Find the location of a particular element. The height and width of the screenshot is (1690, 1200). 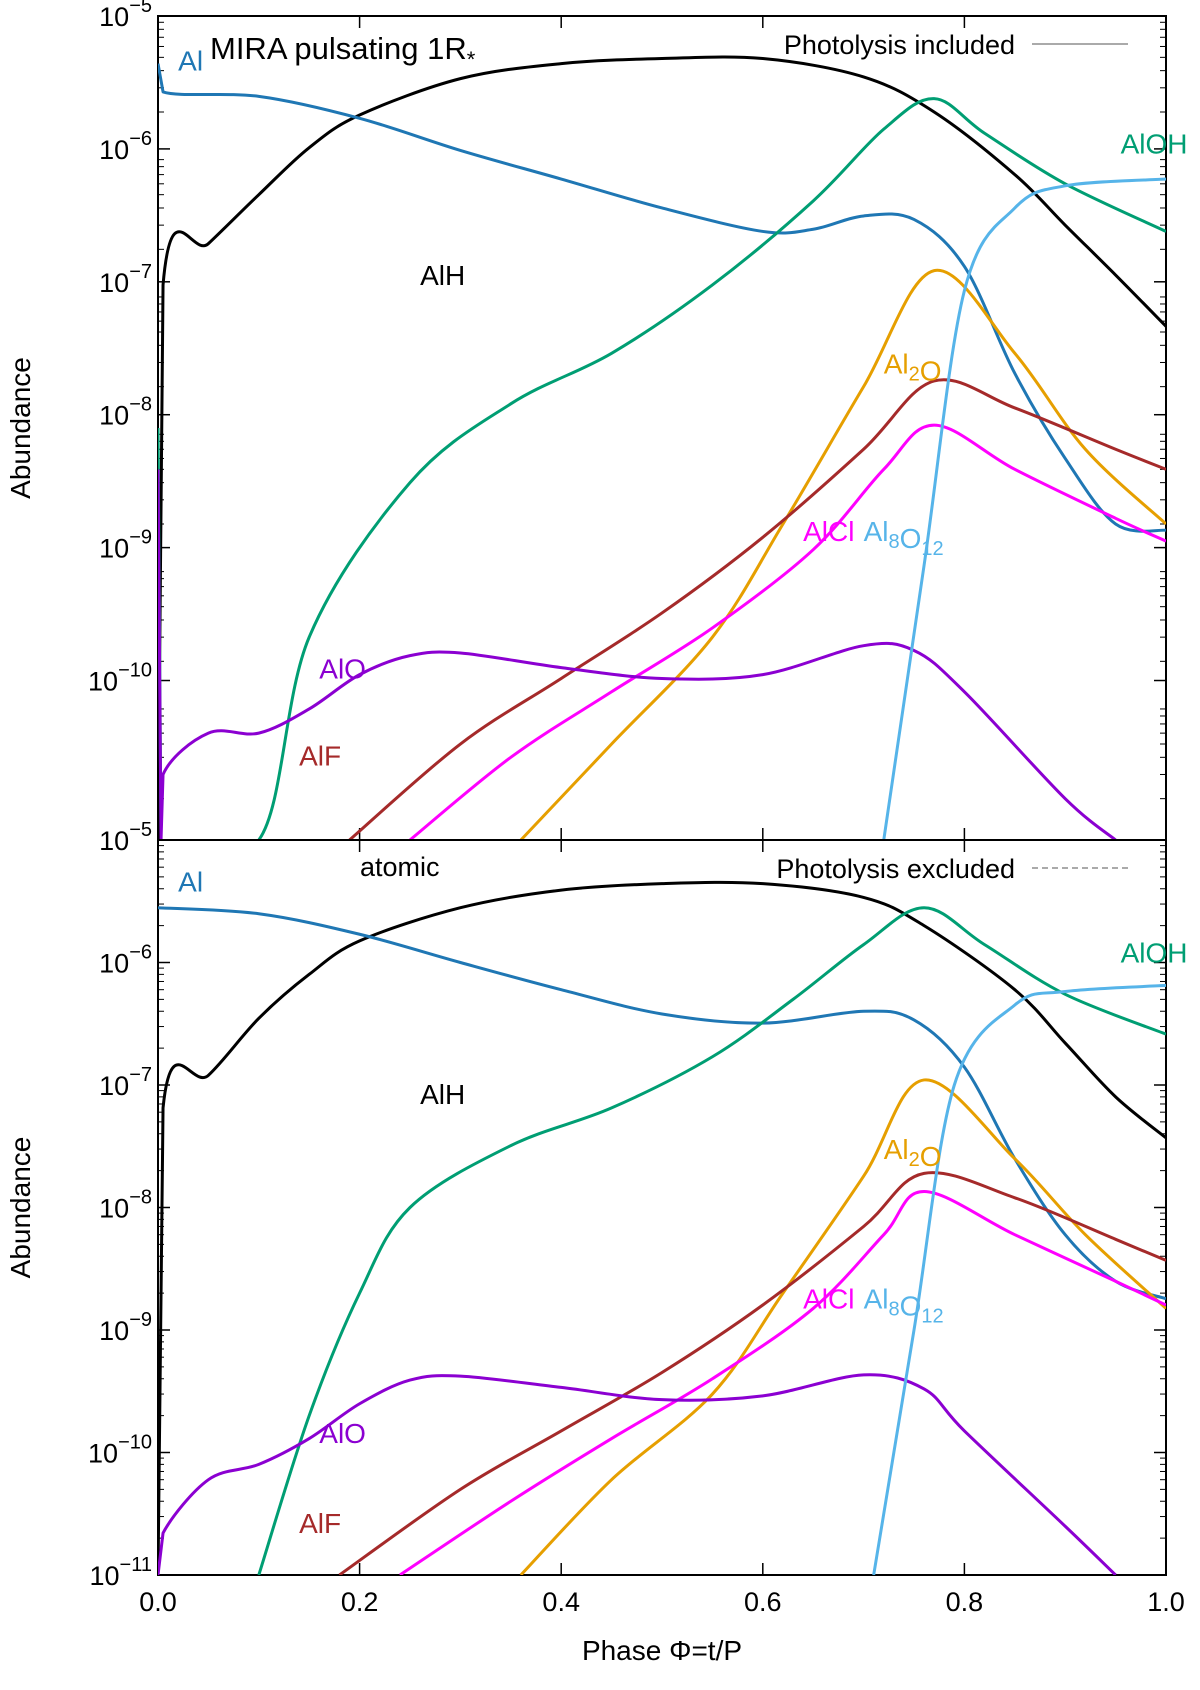

x-tick-label: 0.8 is located at coordinates (965, 1602).